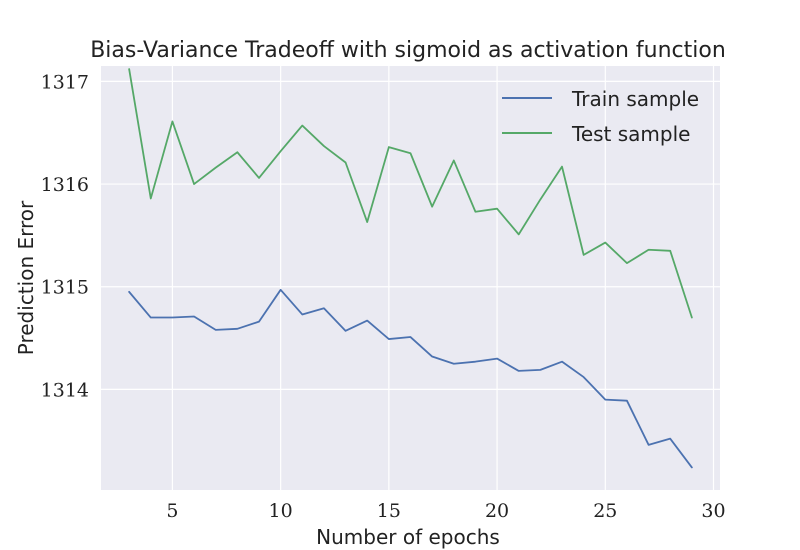 The height and width of the screenshot is (550, 800). Describe the element at coordinates (630, 134) in the screenshot. I see `legend-label-test: Test sample` at that location.